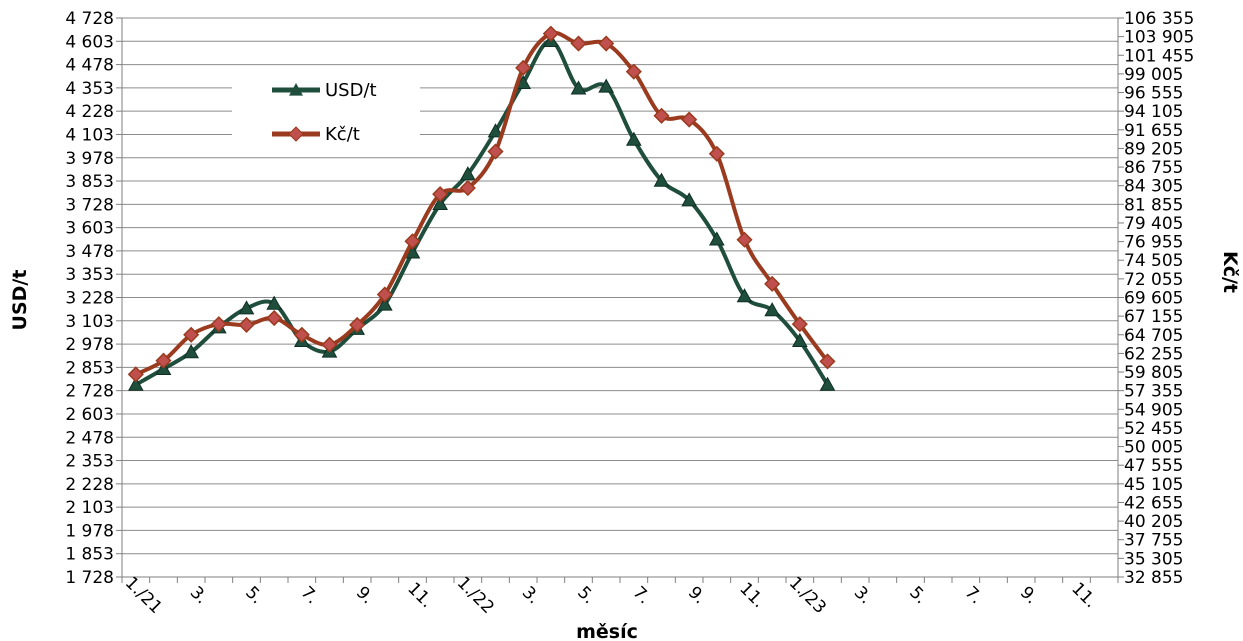  Describe the element at coordinates (1153, 559) in the screenshot. I see `right-y-tick-label: 35 305` at that location.